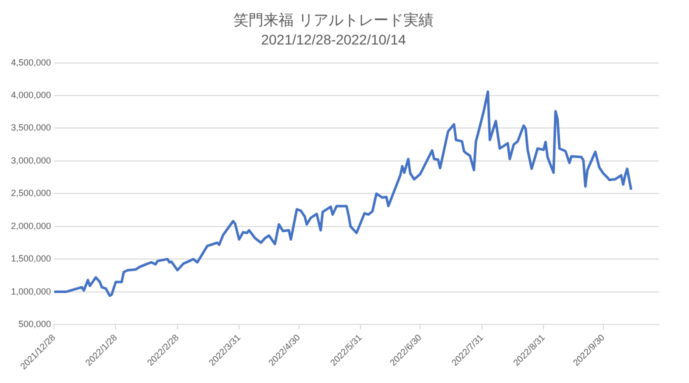 Image resolution: width=689 pixels, height=383 pixels. I want to click on y-tick-label: 2,500,000, so click(31, 193).